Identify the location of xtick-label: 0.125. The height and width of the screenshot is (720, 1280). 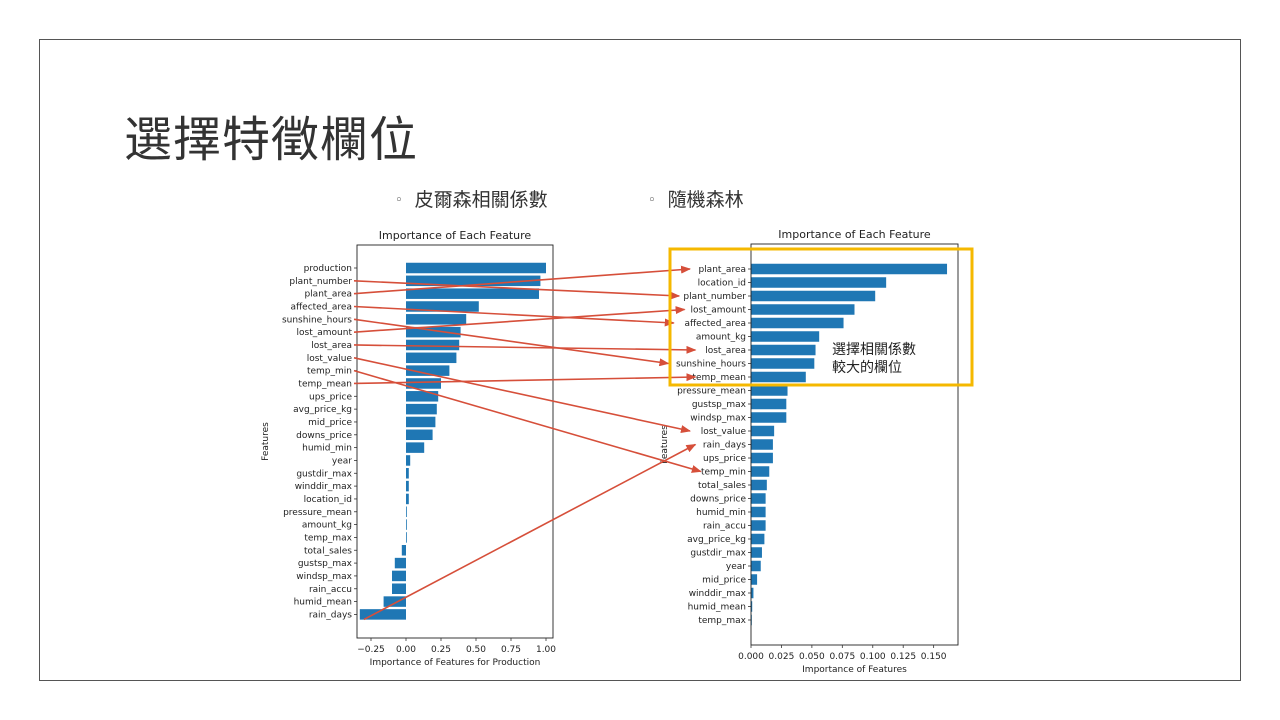
(903, 657).